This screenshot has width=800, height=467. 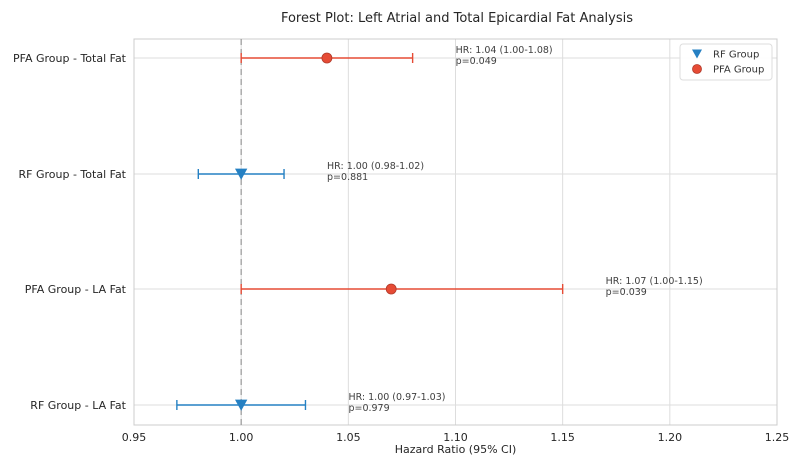 I want to click on legend-label: PFA Group, so click(x=738, y=70).